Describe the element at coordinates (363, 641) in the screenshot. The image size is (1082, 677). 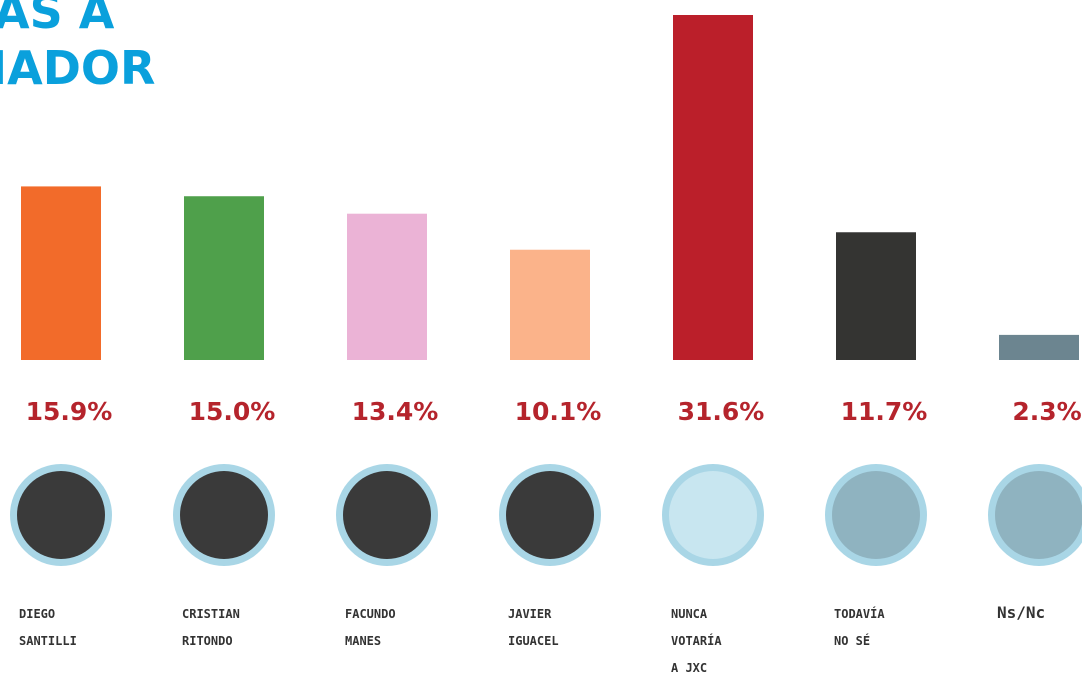
I see `category-label: MANES` at that location.